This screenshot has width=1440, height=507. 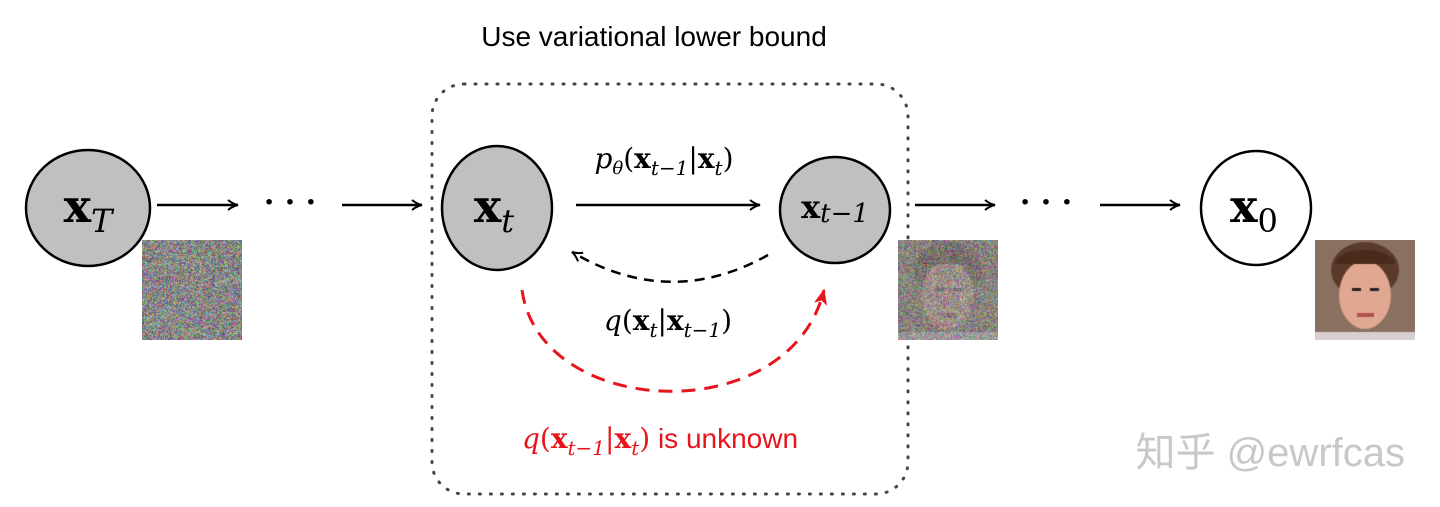 I want to click on ellipsis-right: · · ·, so click(x=1046, y=202).